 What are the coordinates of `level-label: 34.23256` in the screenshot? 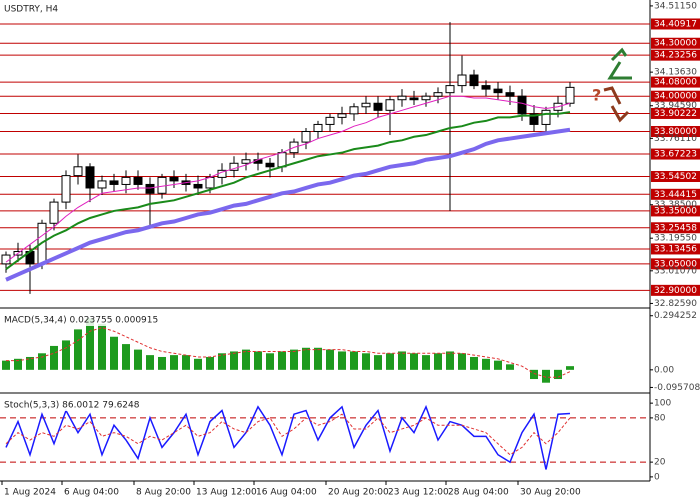 It's located at (675, 56).